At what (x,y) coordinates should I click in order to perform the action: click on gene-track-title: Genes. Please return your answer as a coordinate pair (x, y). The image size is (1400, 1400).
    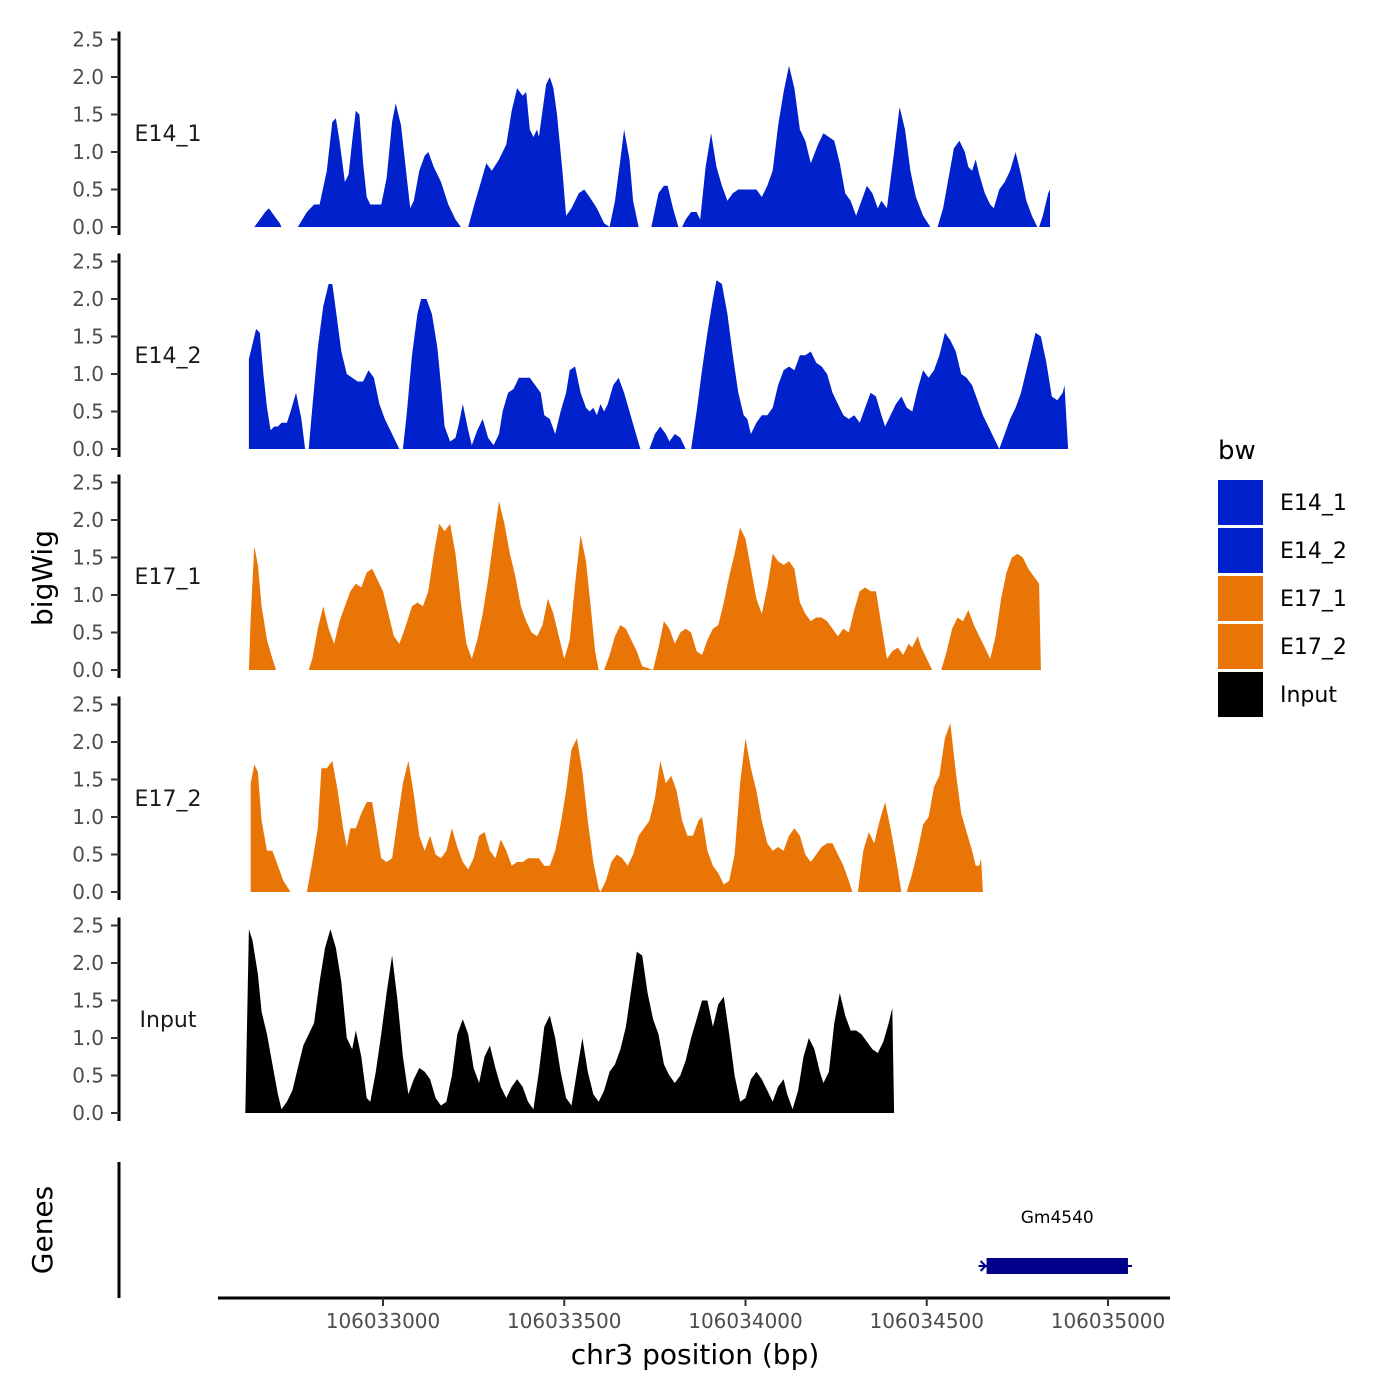
    Looking at the image, I should click on (42, 1230).